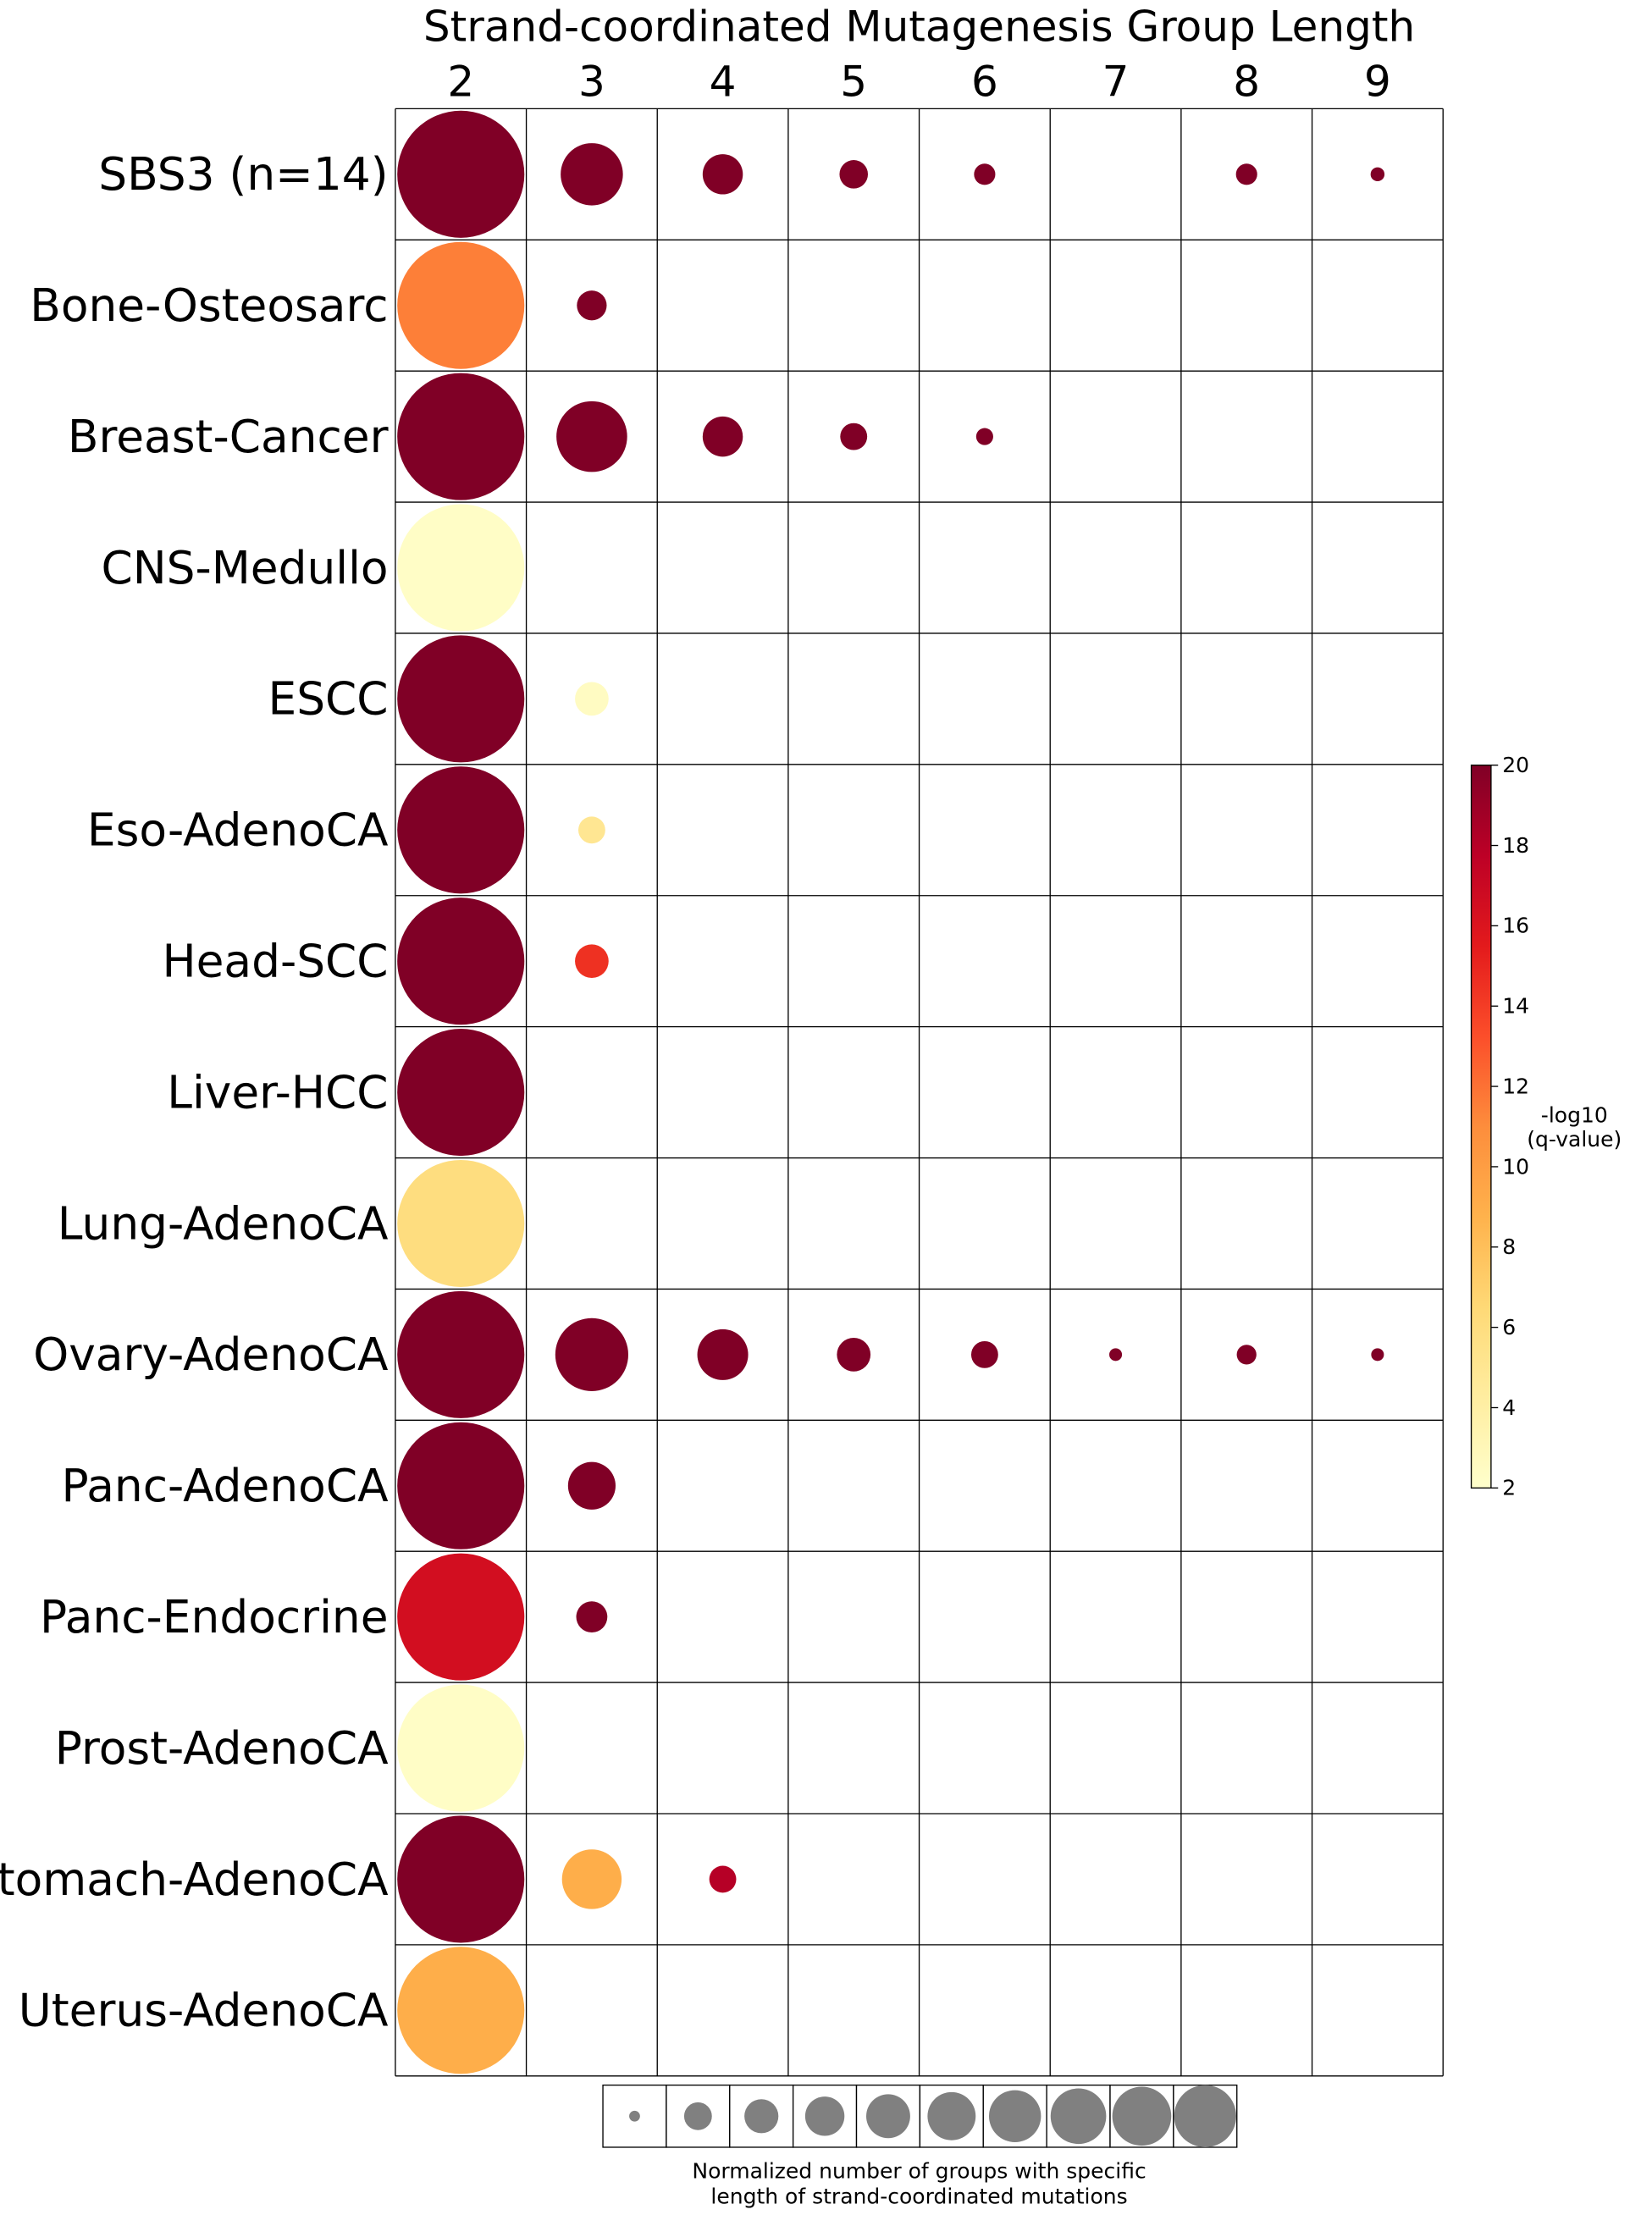 The height and width of the screenshot is (2215, 1652). Describe the element at coordinates (853, 81) in the screenshot. I see `column-tick-label: 5` at that location.